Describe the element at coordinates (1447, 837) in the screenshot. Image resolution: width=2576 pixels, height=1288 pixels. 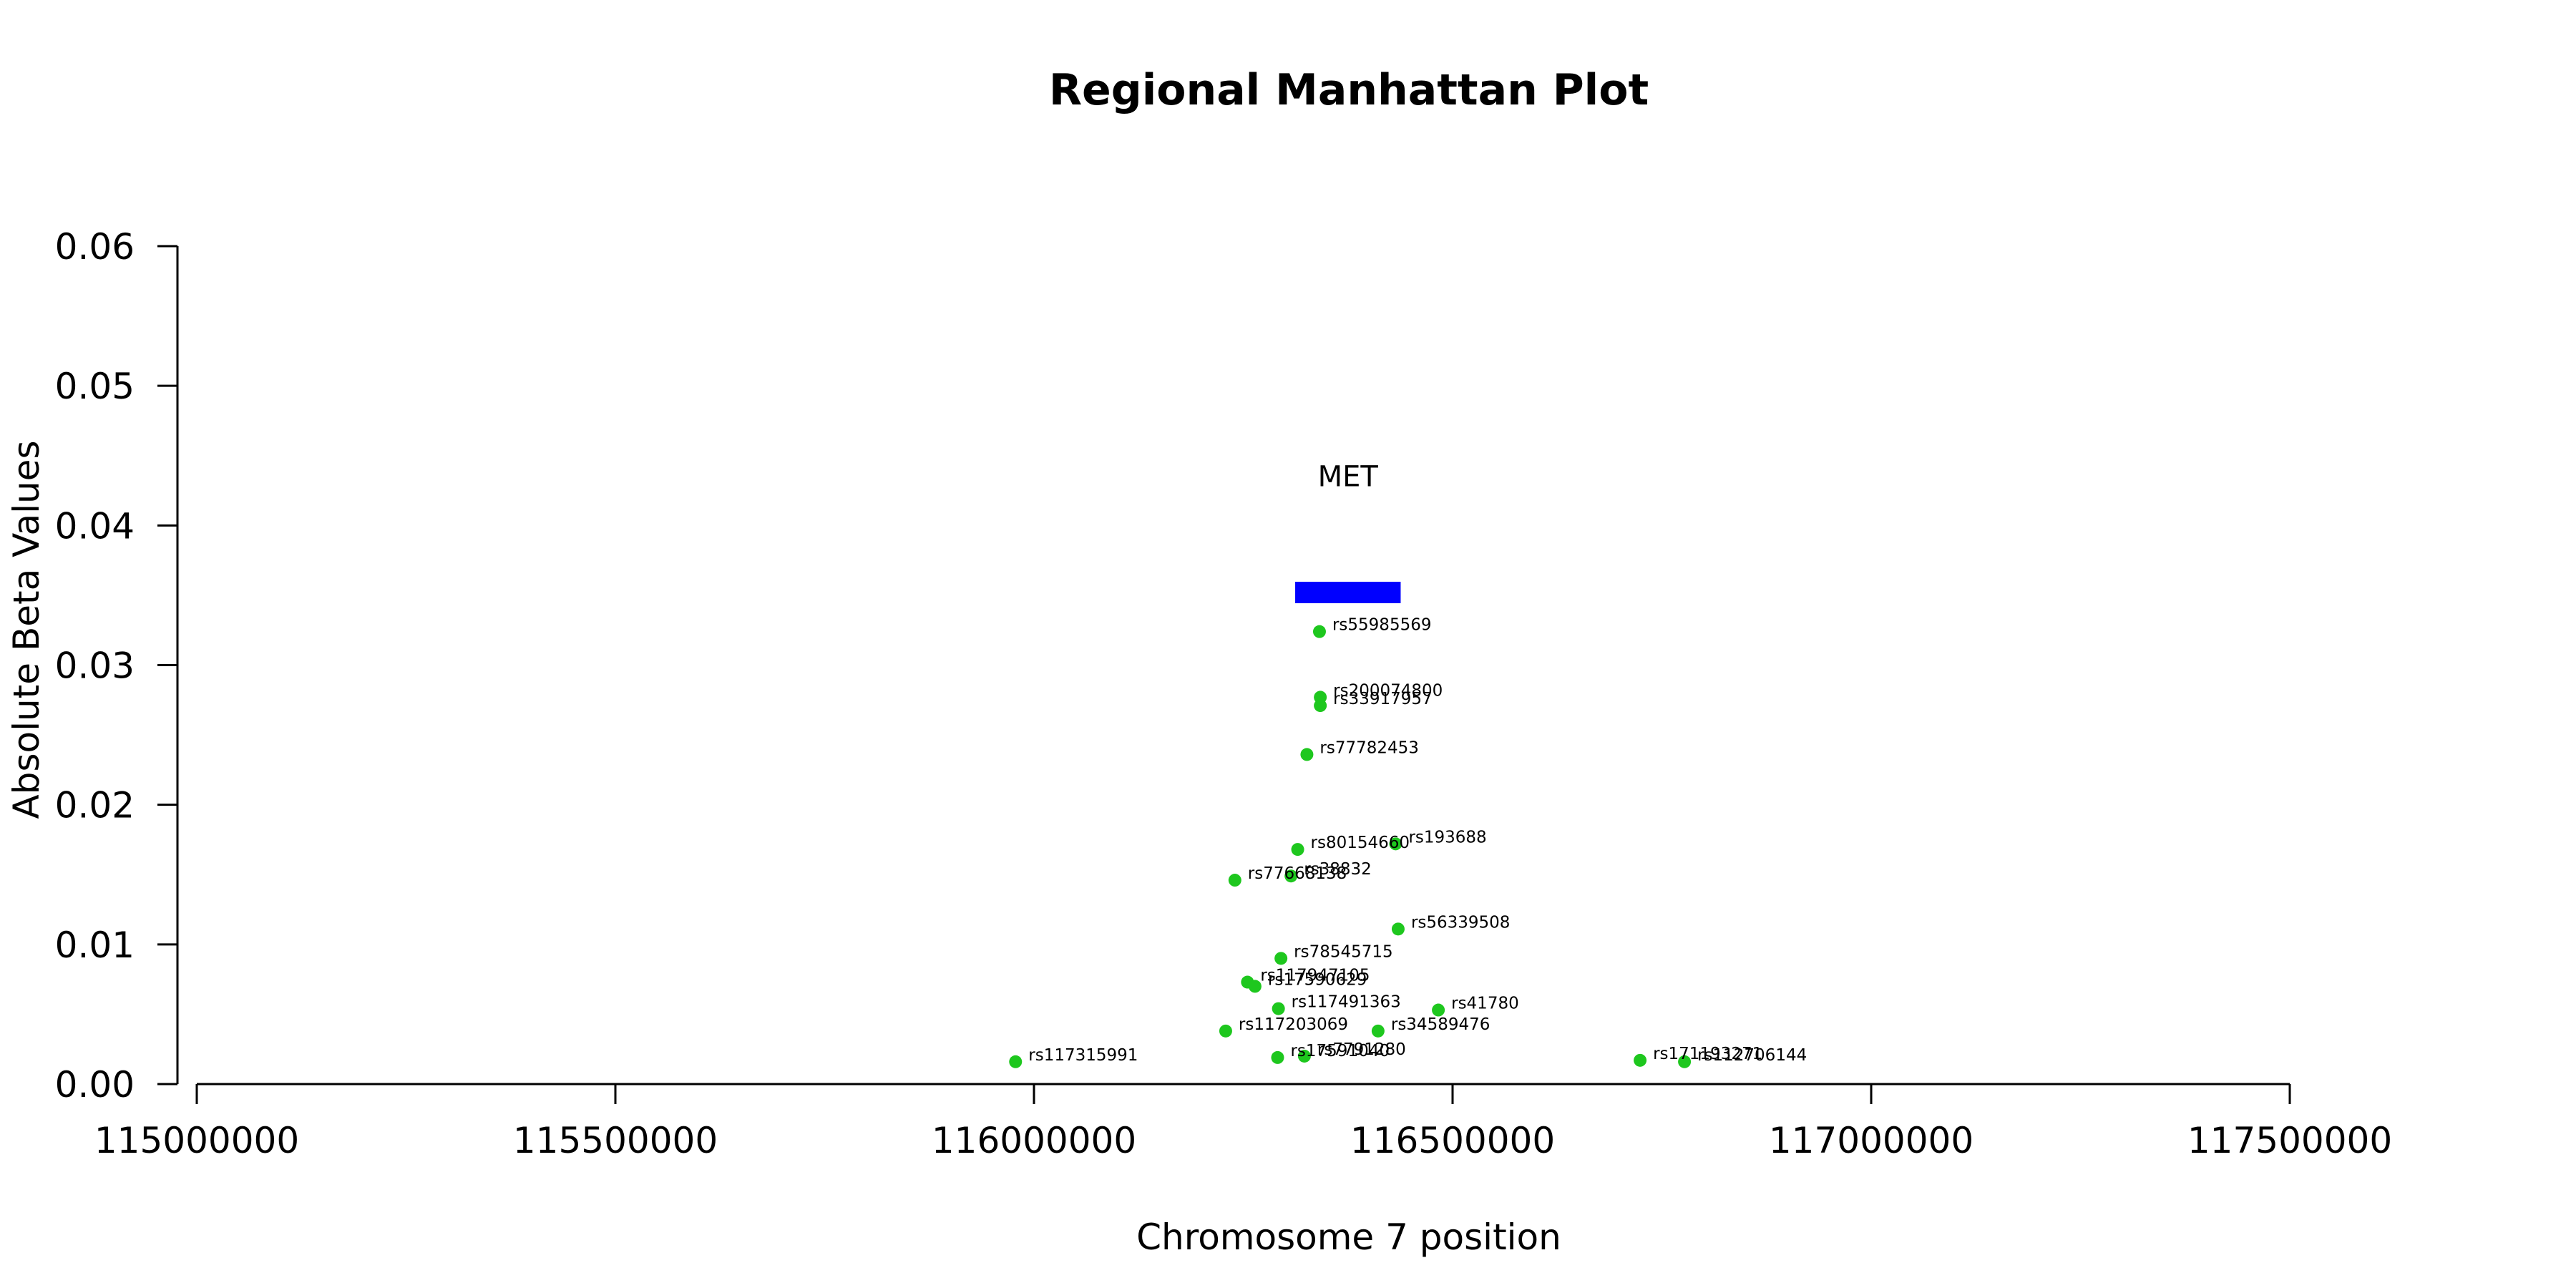
I see `snp-label: rs193688` at that location.